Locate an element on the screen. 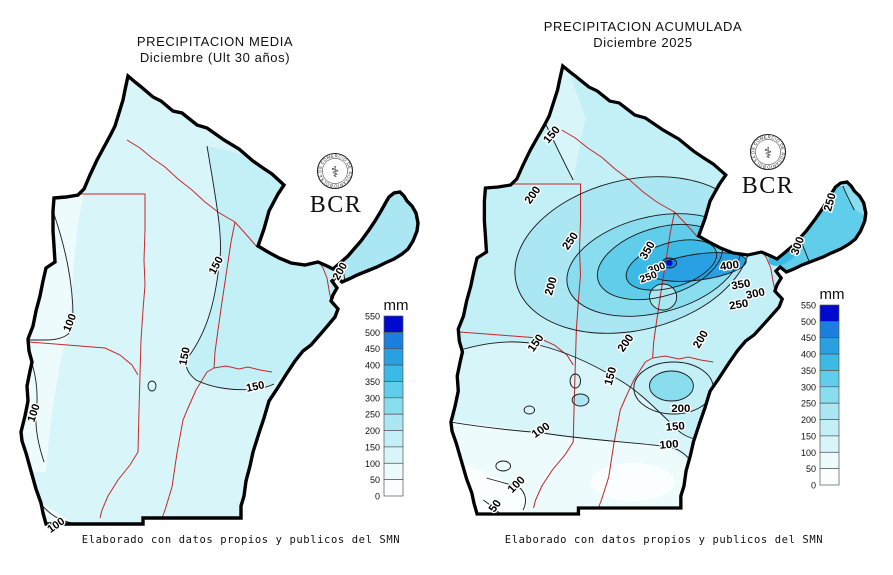 Image resolution: width=893 pixels, height=575 pixels. left-map-subtitle: Diciembre (Ult 30 años) is located at coordinates (215, 57).